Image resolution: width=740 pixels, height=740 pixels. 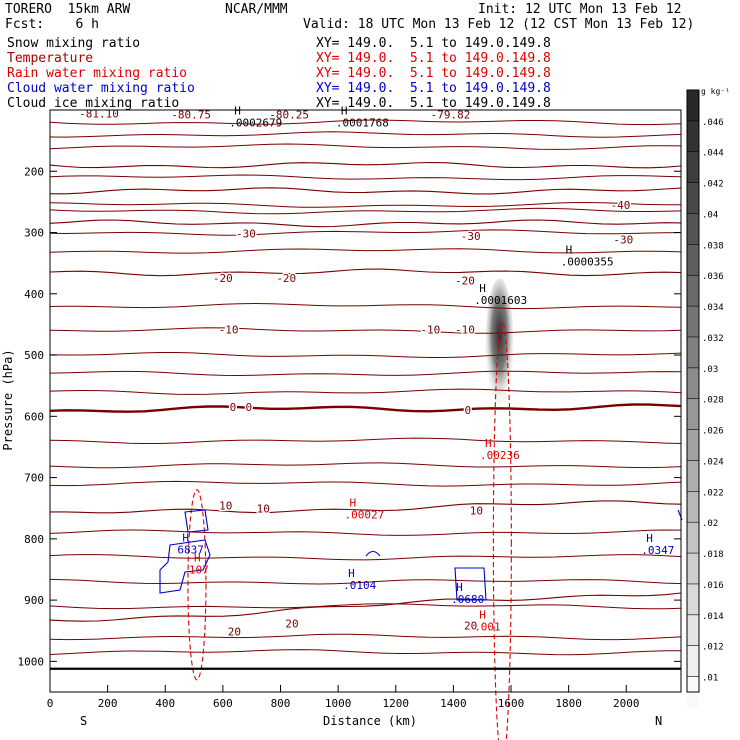 What do you see at coordinates (580, 9) in the screenshot?
I see `init-time: Init: 12 UTC Mon 13 Feb 12` at bounding box center [580, 9].